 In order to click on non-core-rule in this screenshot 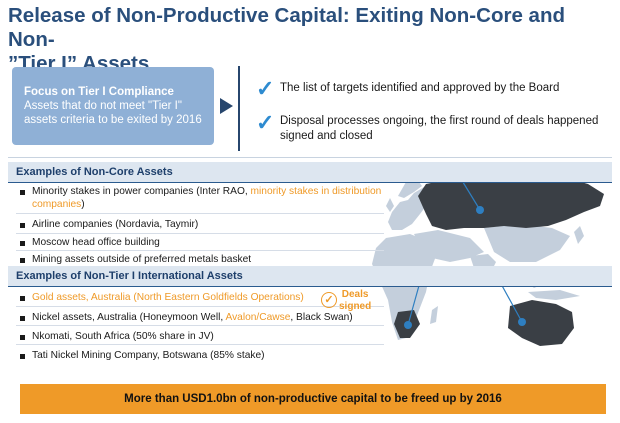, I will do `click(310, 182)`.